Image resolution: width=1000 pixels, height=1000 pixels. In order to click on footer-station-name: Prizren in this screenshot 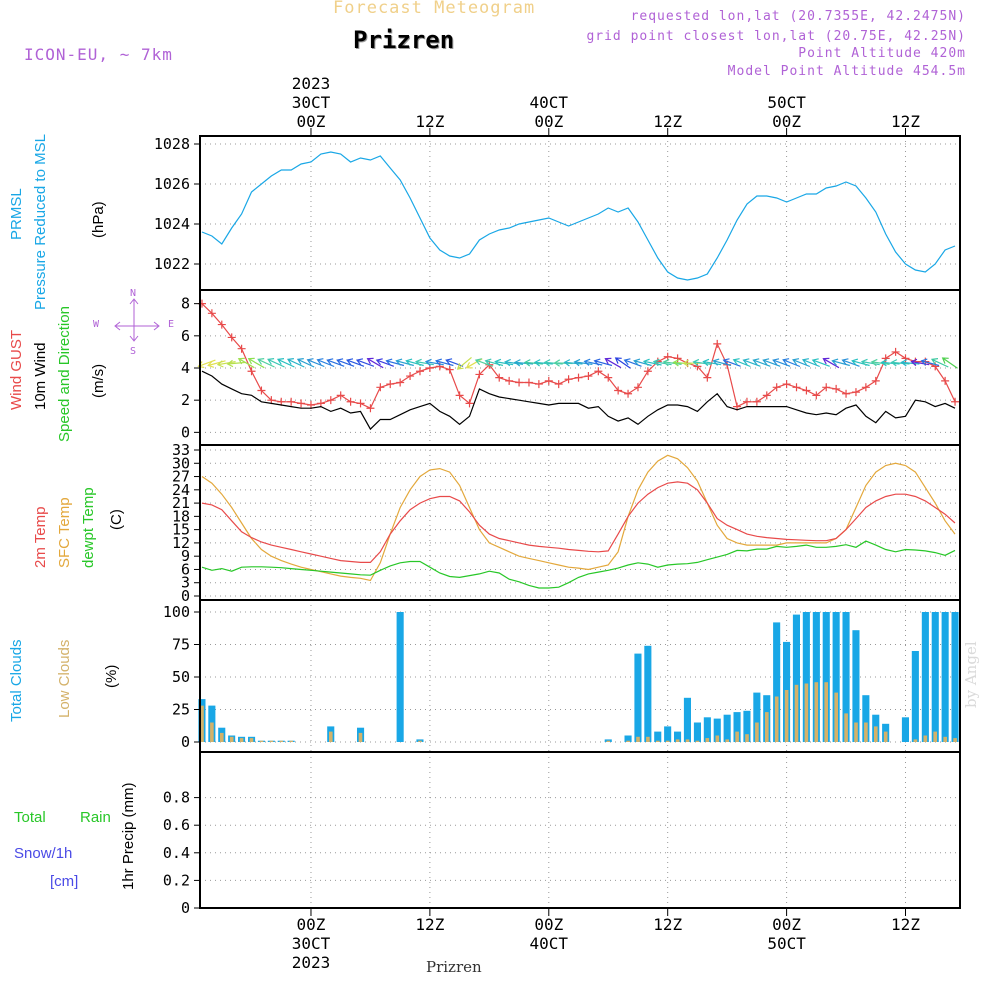, I will do `click(454, 967)`.